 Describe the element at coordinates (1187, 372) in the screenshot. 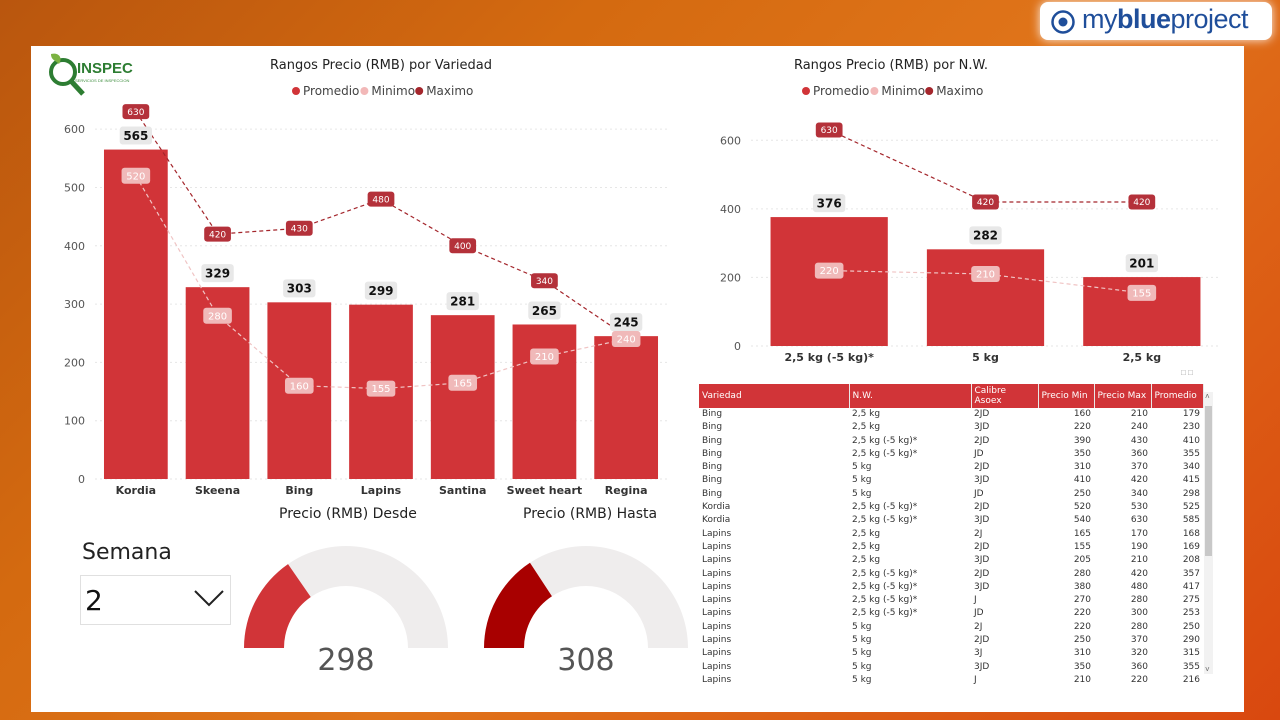

I see `visual-header-icons: □ □` at that location.